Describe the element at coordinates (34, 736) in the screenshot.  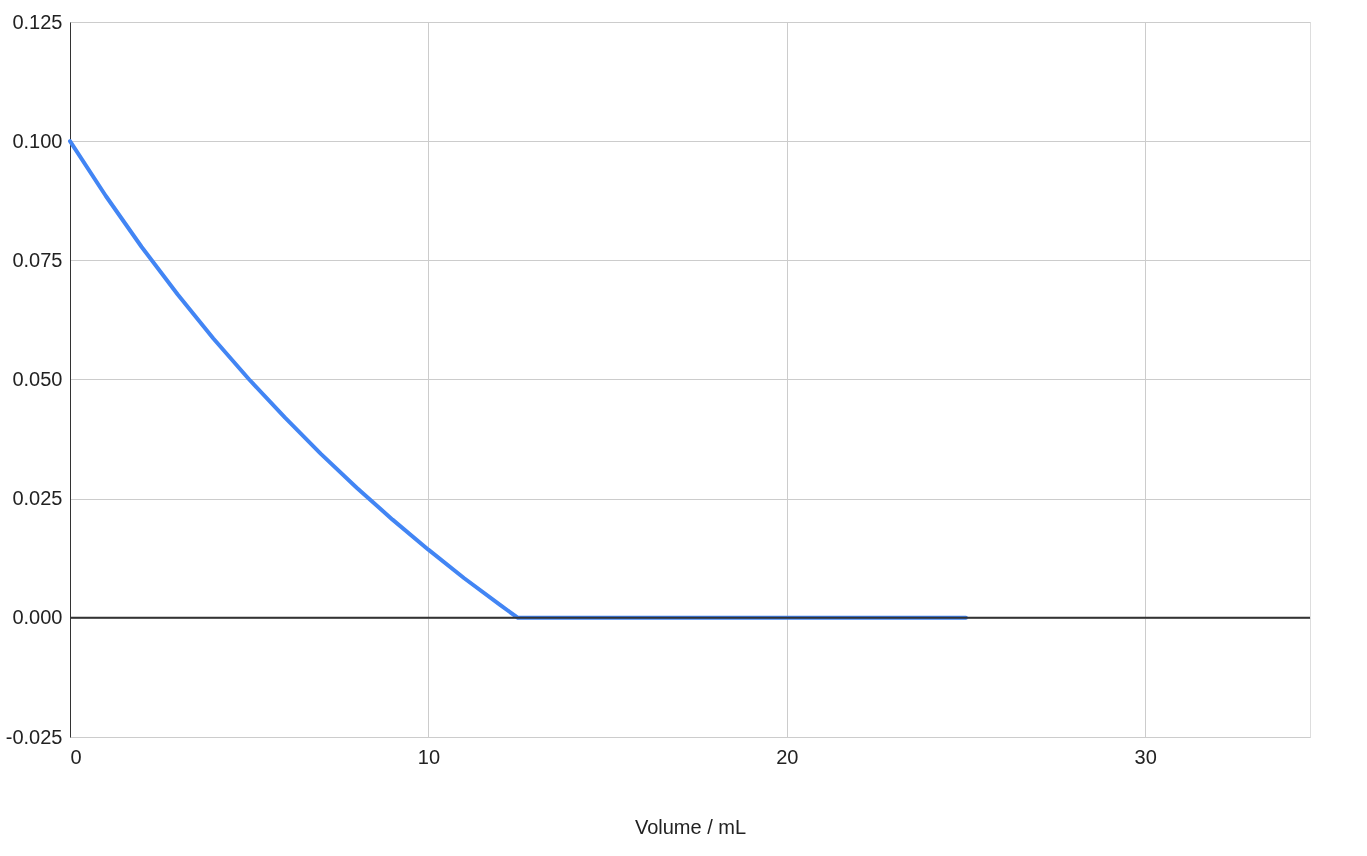
I see `y-tick-label: -0.025` at that location.